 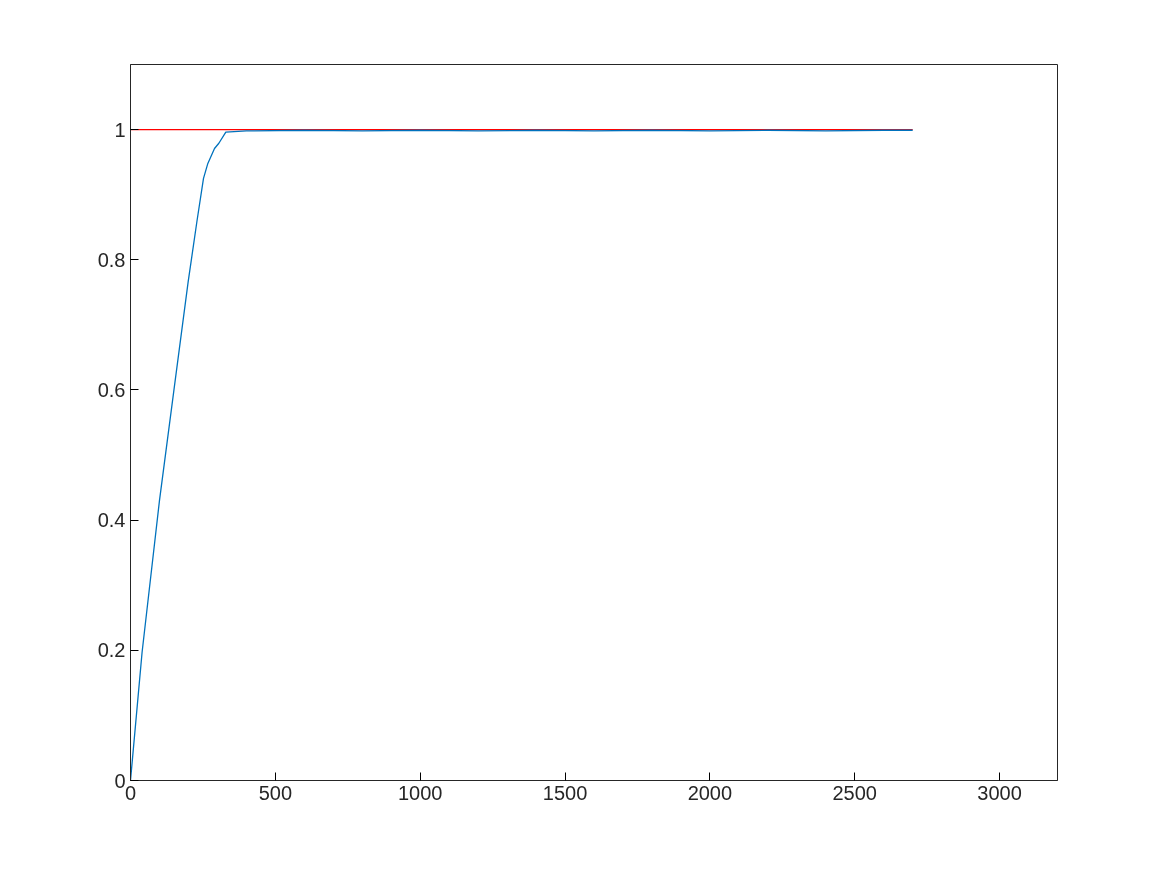 What do you see at coordinates (275, 792) in the screenshot?
I see `x-tick-label: 500` at bounding box center [275, 792].